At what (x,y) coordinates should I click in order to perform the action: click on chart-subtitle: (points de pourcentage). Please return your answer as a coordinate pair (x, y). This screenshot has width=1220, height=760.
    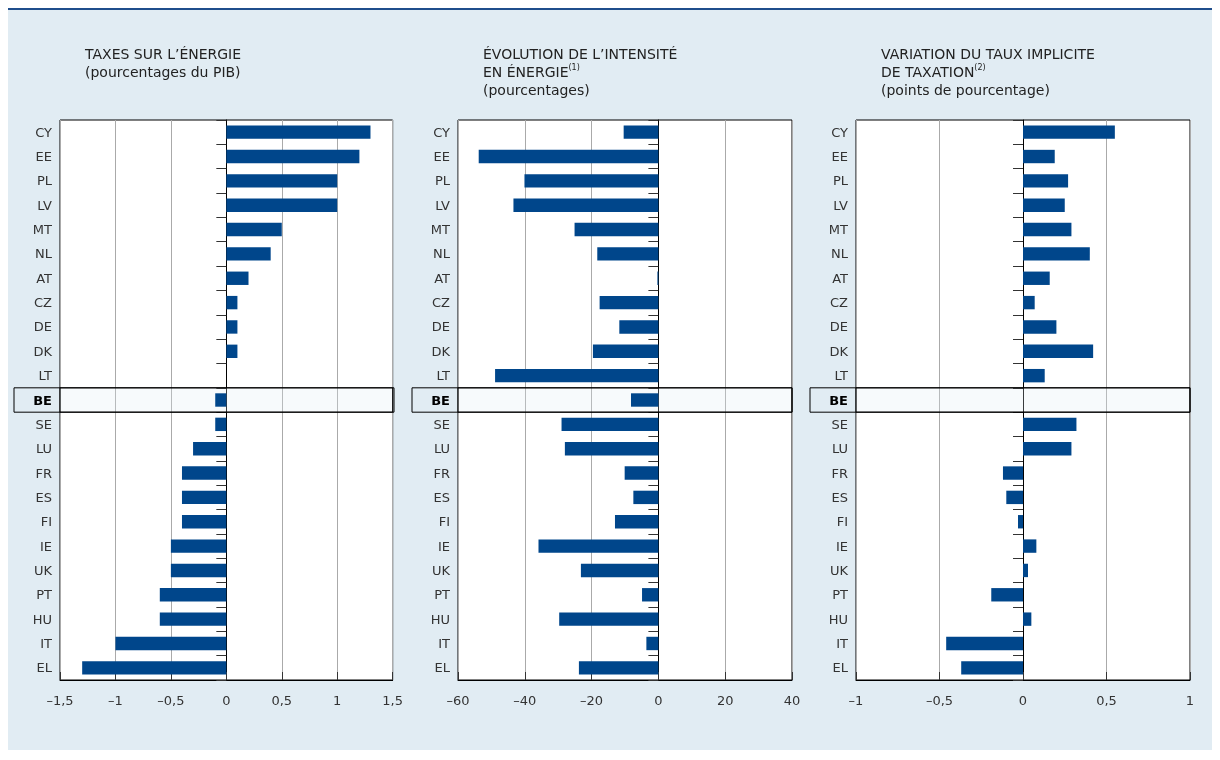
    Looking at the image, I should click on (965, 90).